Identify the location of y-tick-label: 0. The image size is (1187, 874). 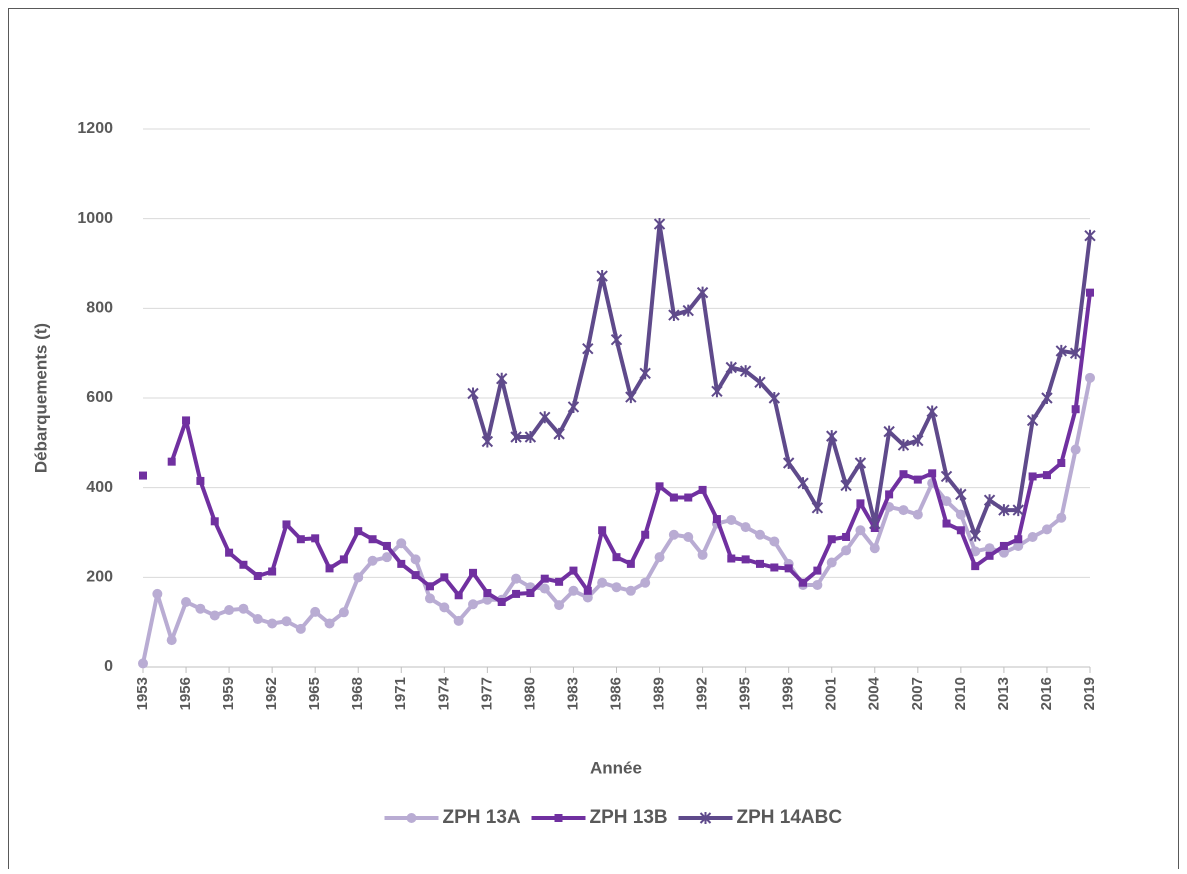
(108, 666).